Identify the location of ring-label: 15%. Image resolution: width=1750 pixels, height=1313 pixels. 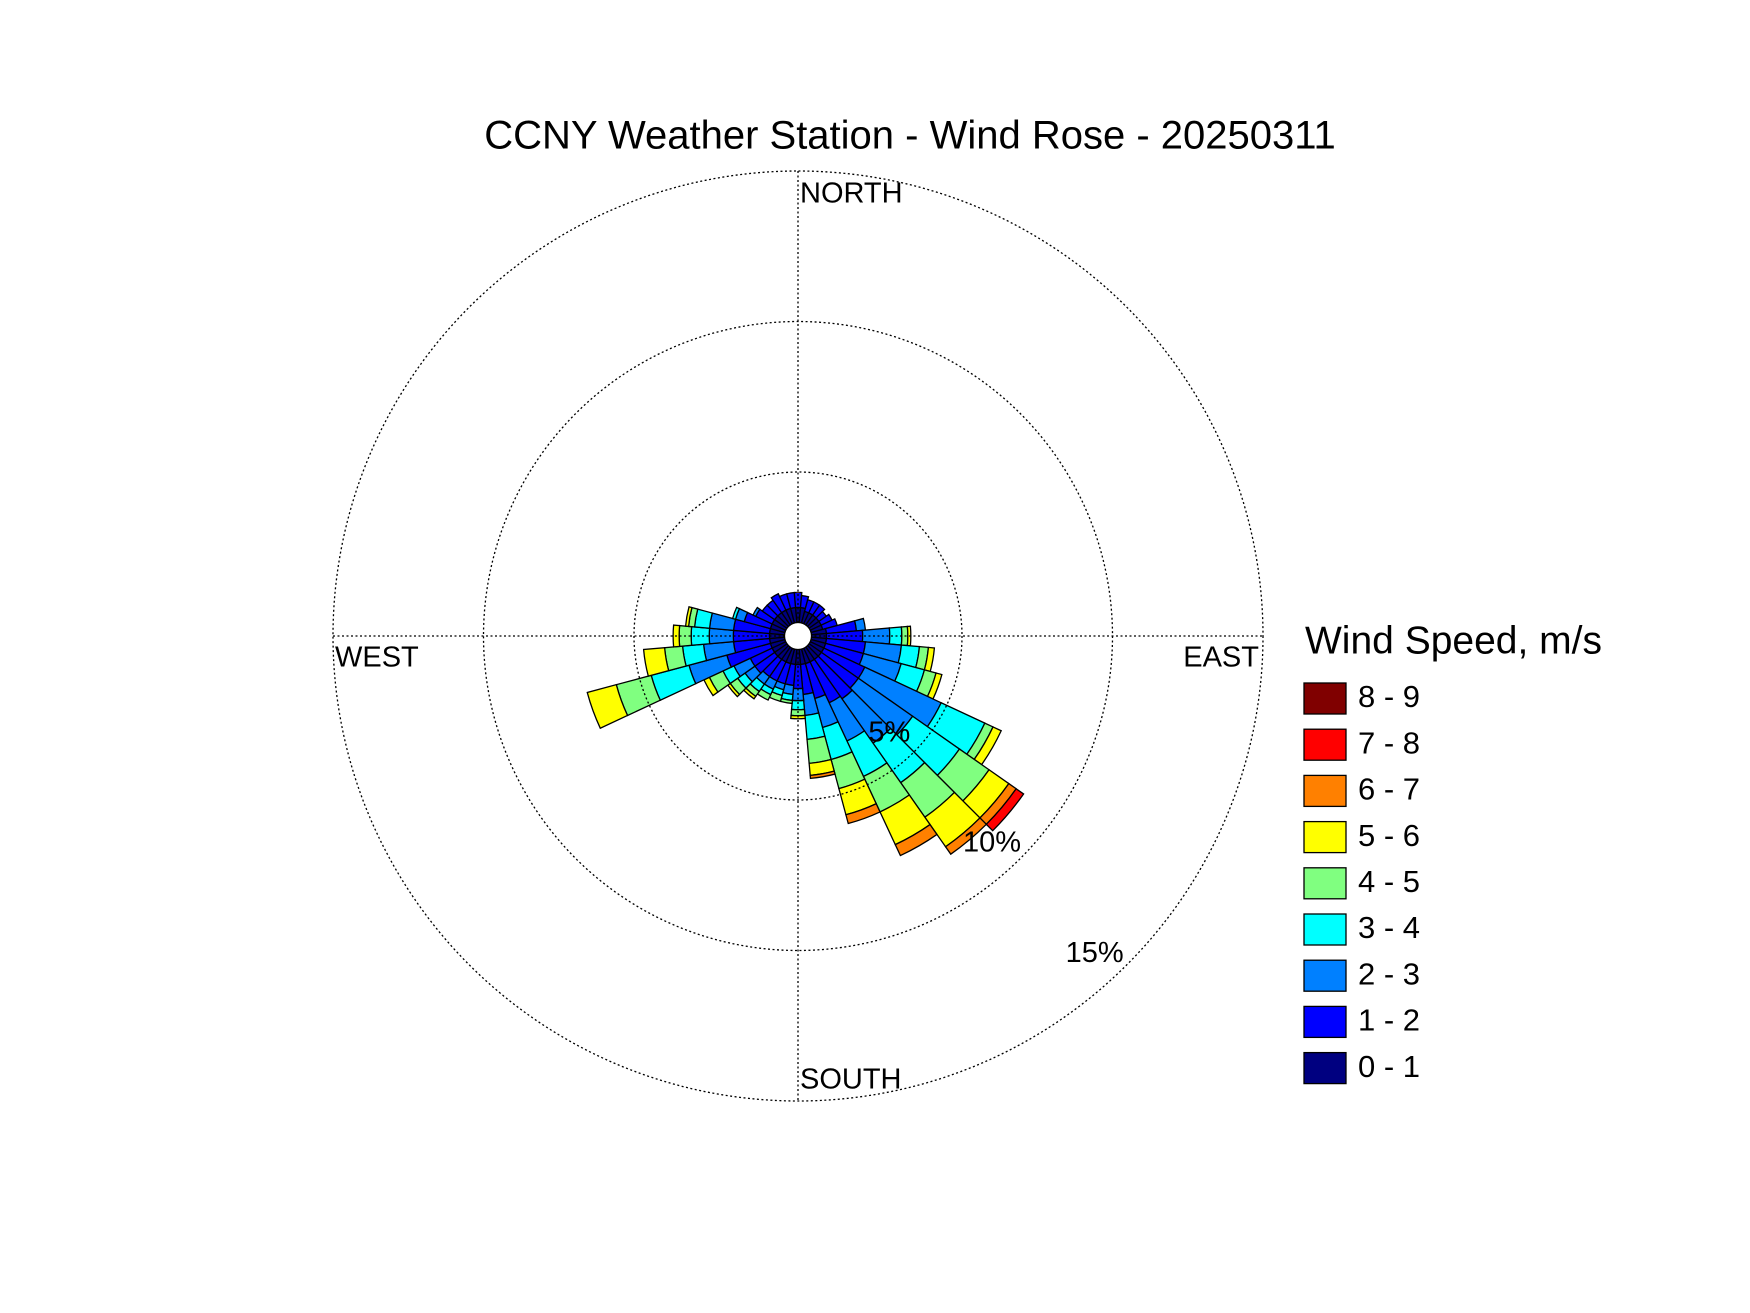
(1095, 953).